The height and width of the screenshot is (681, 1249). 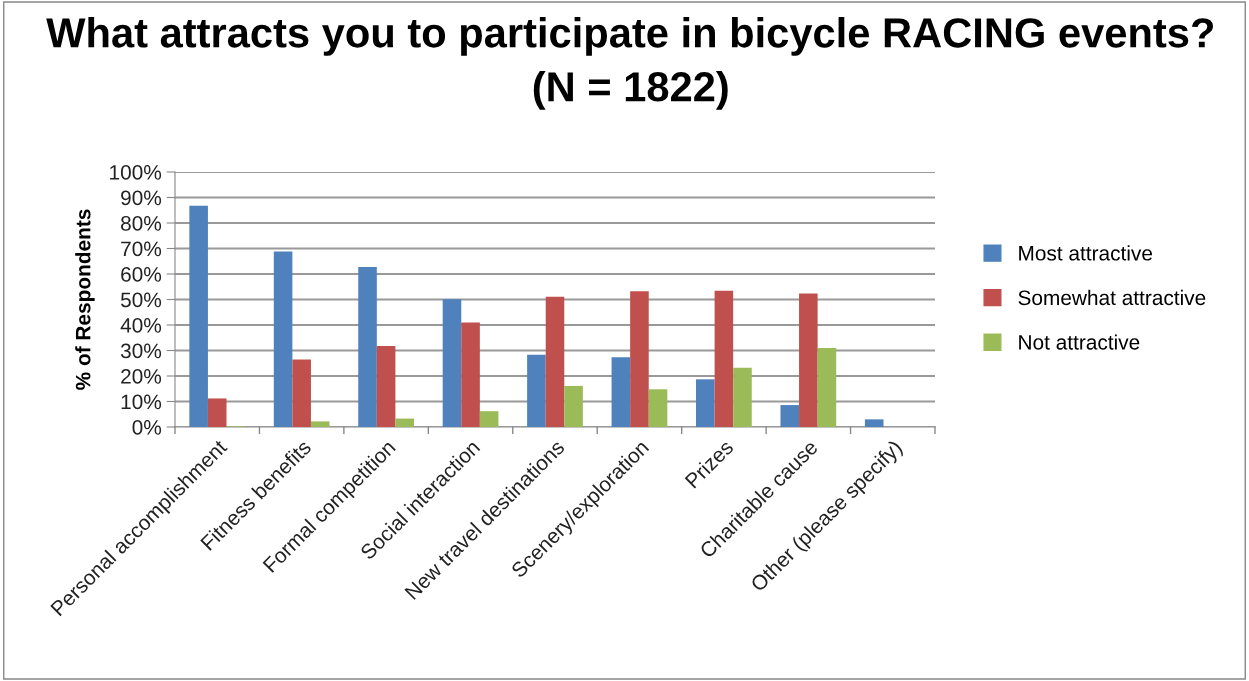 I want to click on y-tick-label: 80%, so click(x=141, y=223).